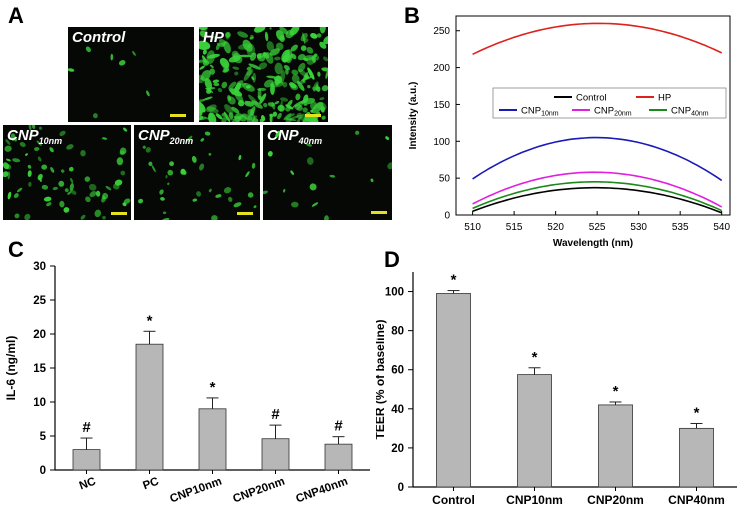  What do you see at coordinates (16, 249) in the screenshot?
I see `panel-label-c: C` at bounding box center [16, 249].